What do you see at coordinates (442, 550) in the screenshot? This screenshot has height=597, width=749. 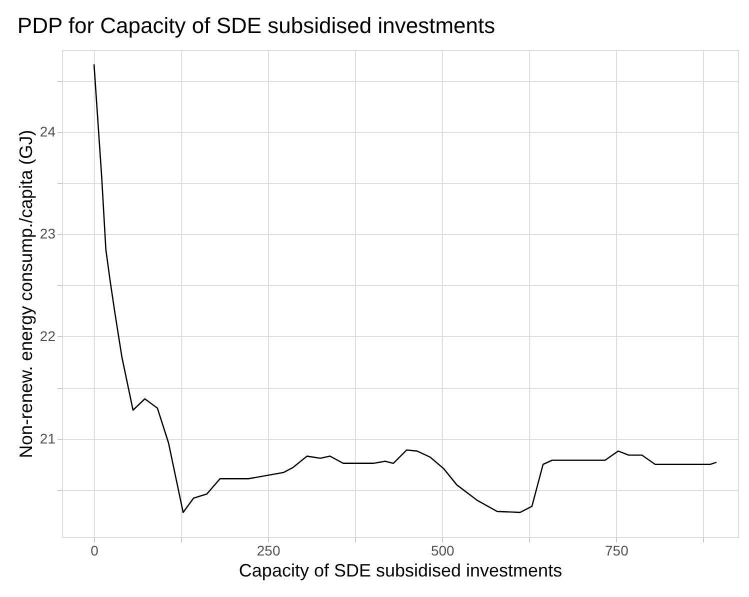 I see `x-tick-label: 500` at bounding box center [442, 550].